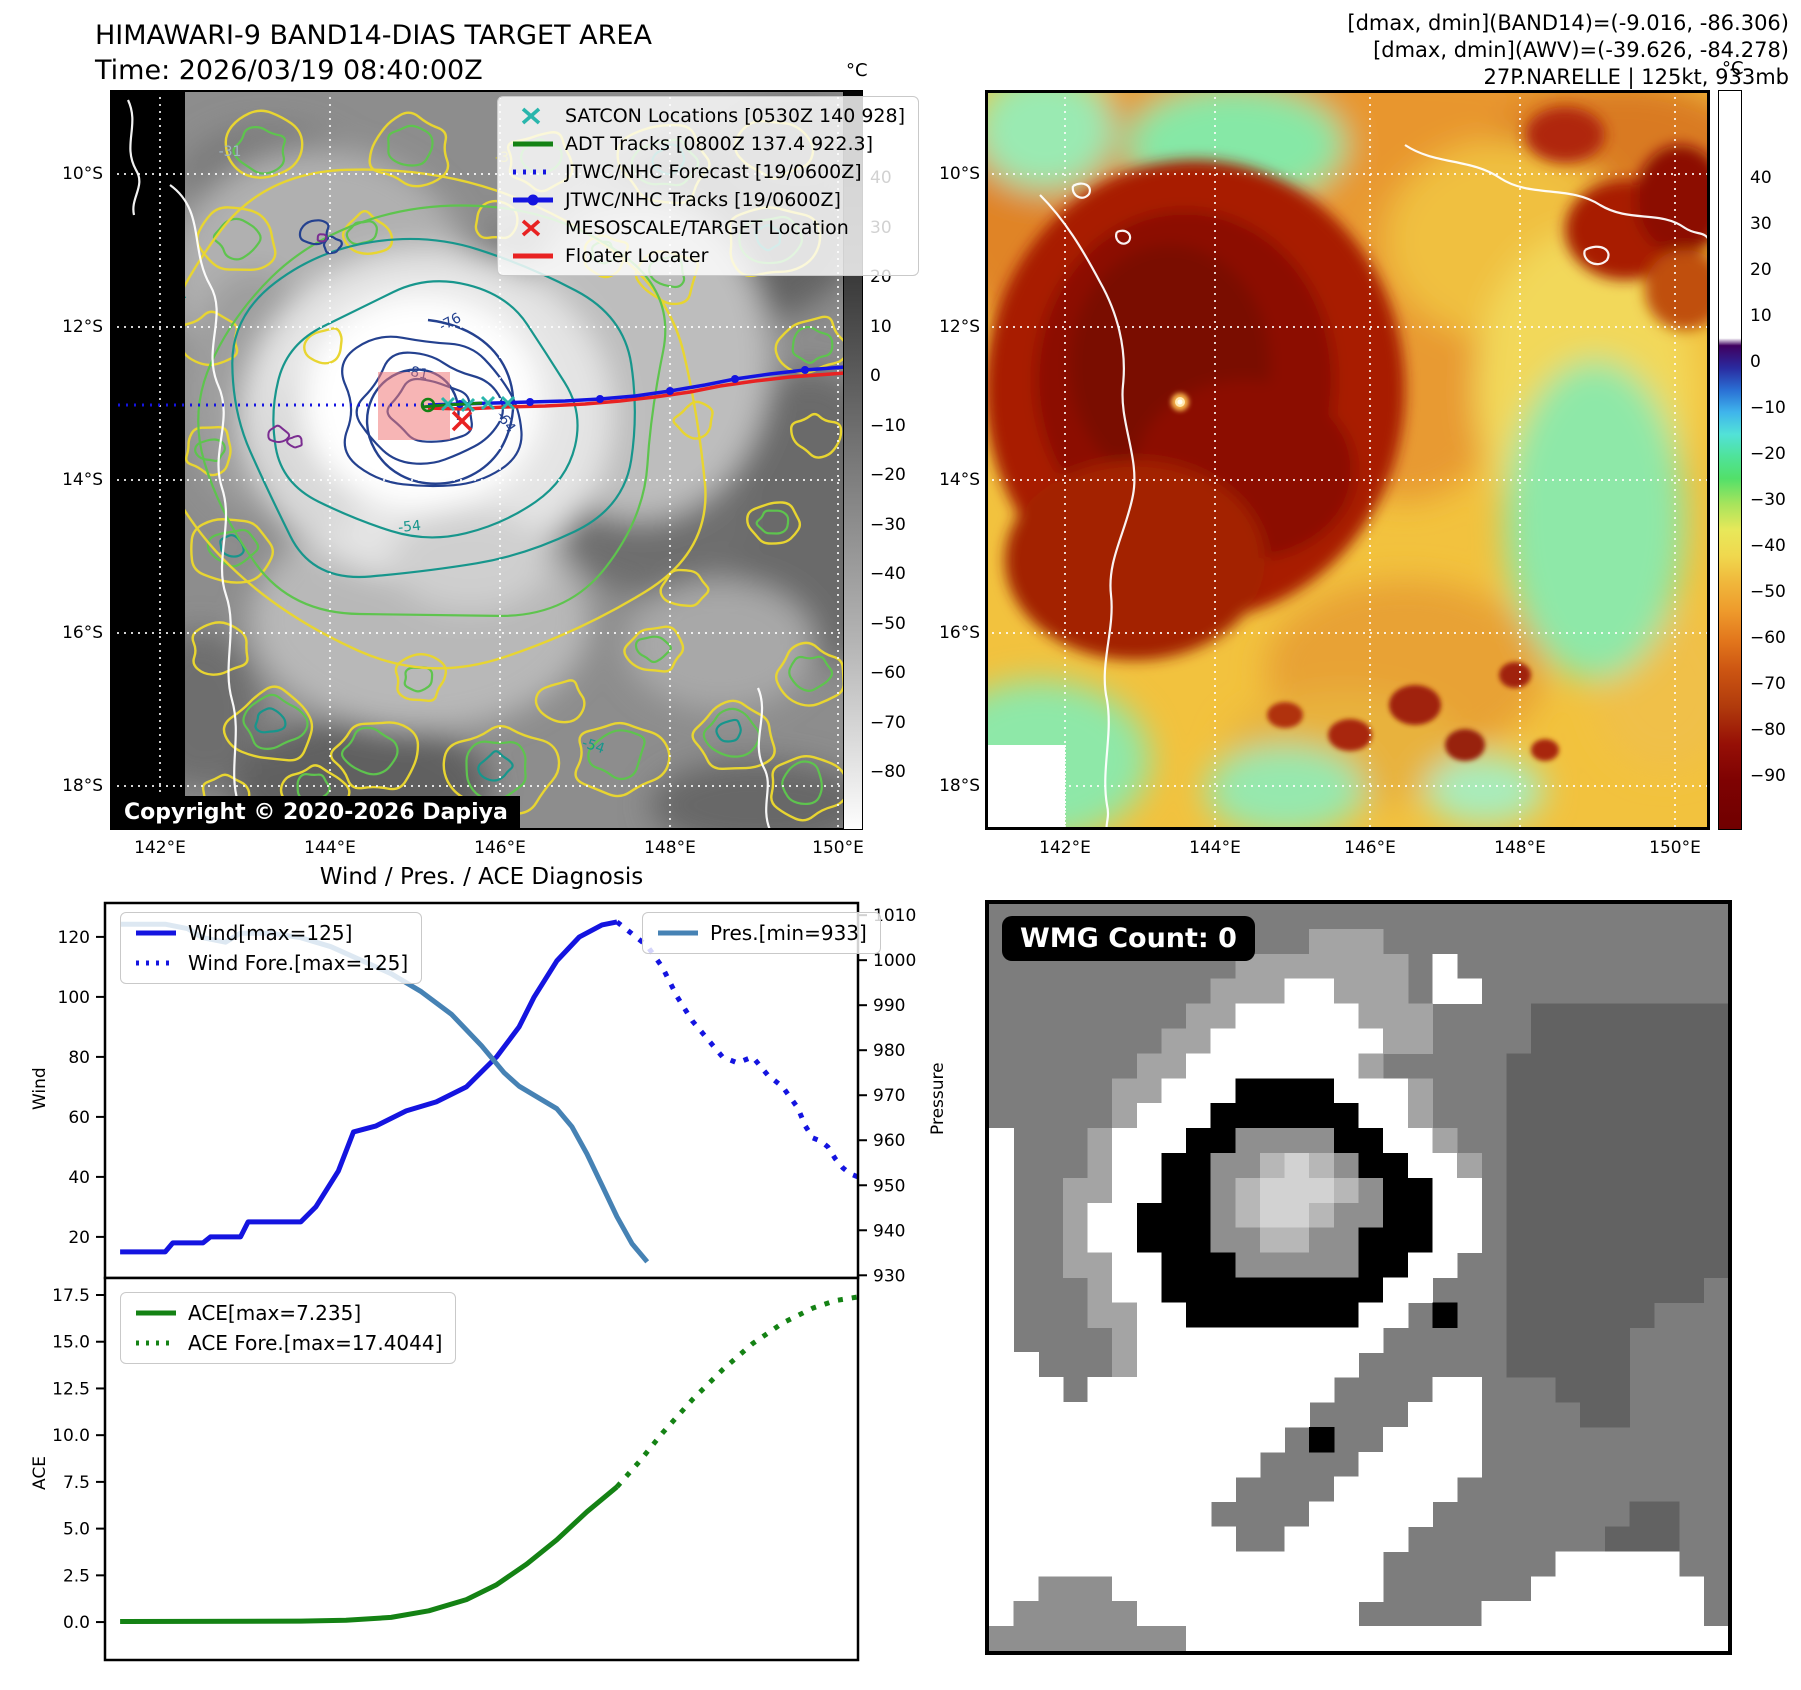 The image size is (1801, 1690). What do you see at coordinates (316, 812) in the screenshot?
I see `copyright-banner: Copyright © 2020-2026 Dapiya` at bounding box center [316, 812].